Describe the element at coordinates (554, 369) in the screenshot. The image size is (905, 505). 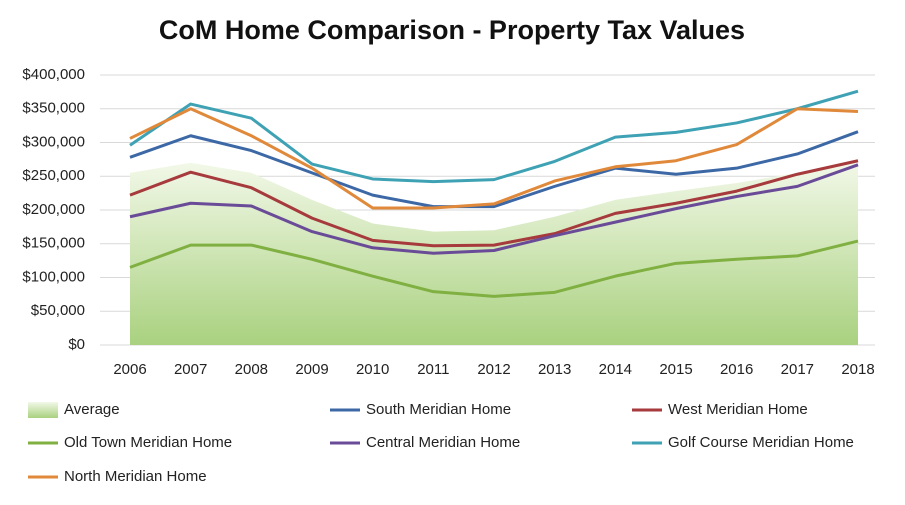
I see `x-tick-label: 2013` at that location.